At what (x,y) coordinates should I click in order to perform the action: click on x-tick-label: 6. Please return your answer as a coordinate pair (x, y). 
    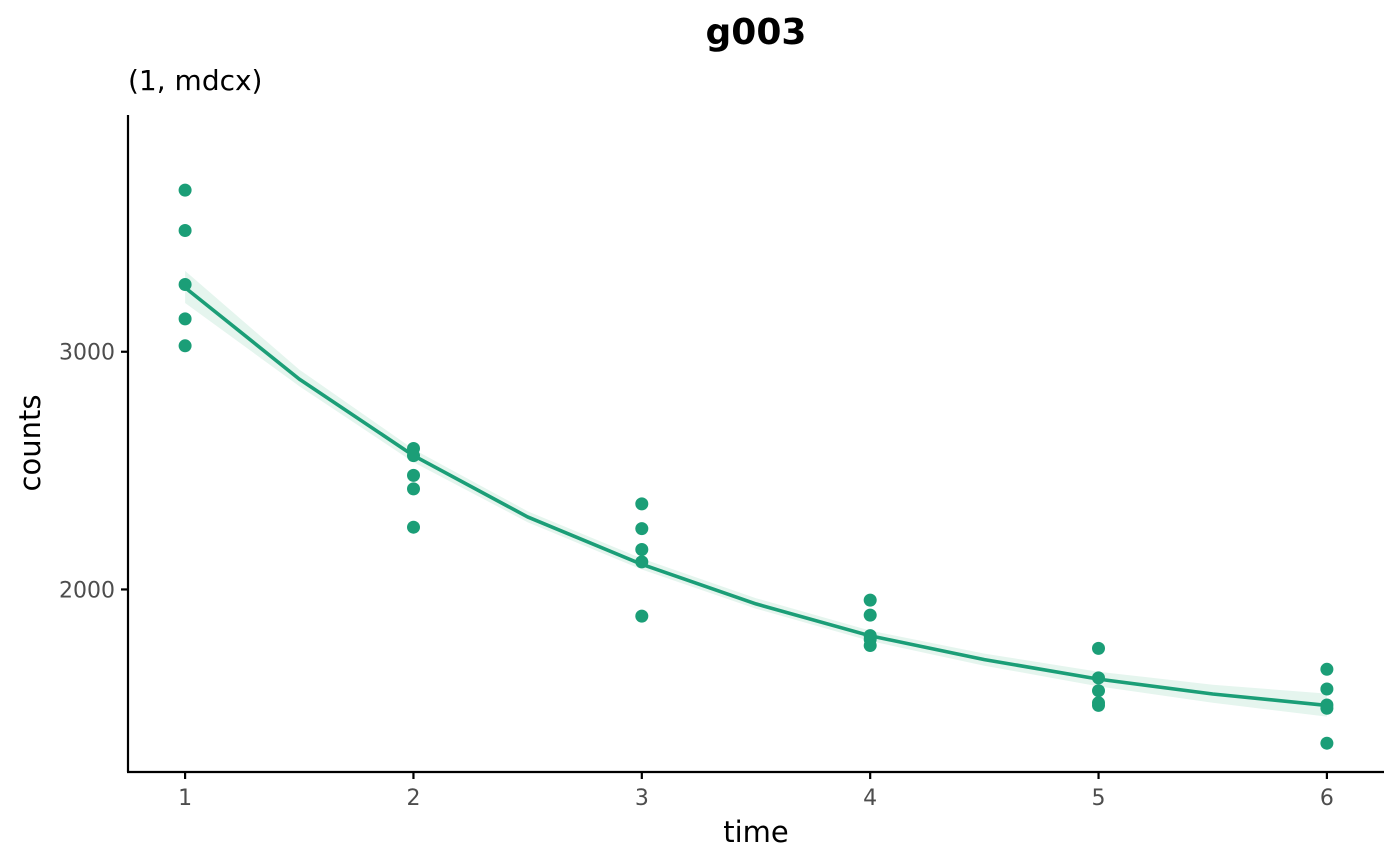
    Looking at the image, I should click on (1327, 798).